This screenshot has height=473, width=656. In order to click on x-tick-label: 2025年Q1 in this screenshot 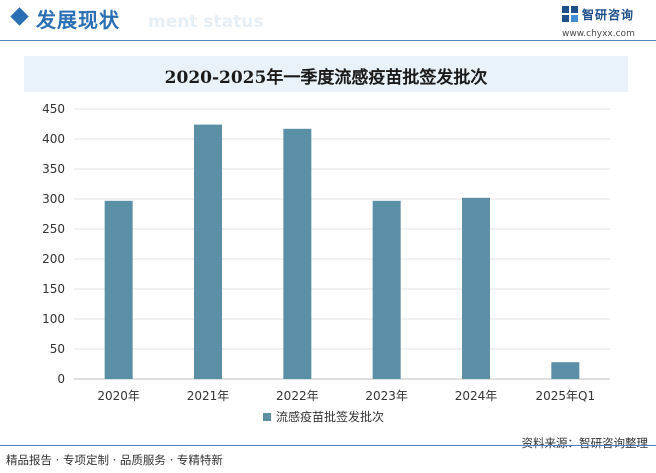, I will do `click(566, 396)`.